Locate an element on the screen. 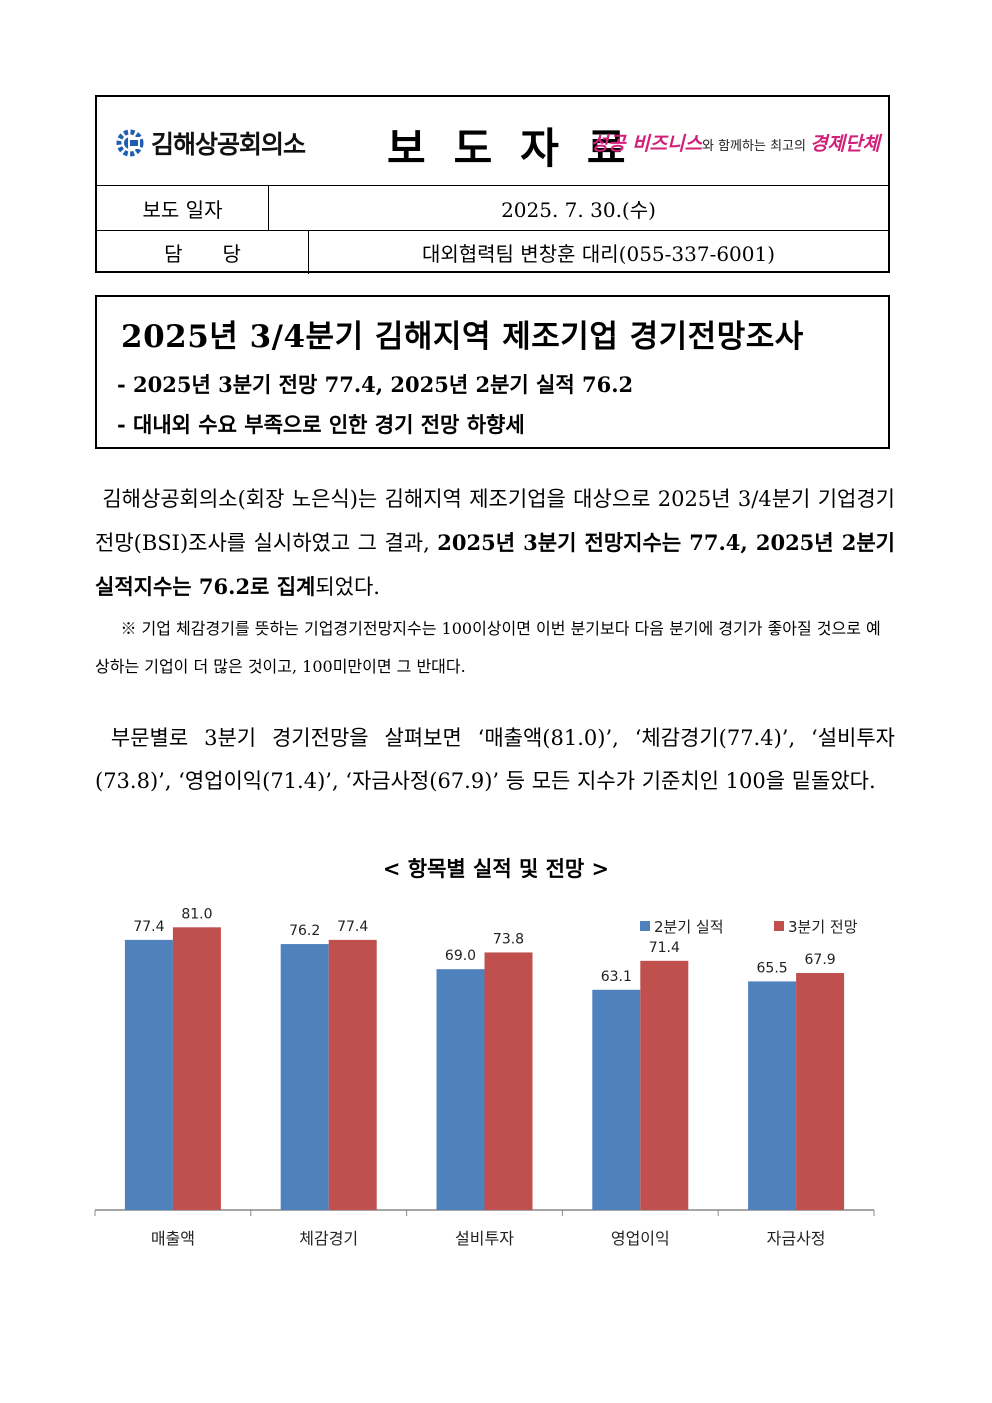 The height and width of the screenshot is (1403, 992). org-logo: 김해상공회의소 is located at coordinates (210, 143).